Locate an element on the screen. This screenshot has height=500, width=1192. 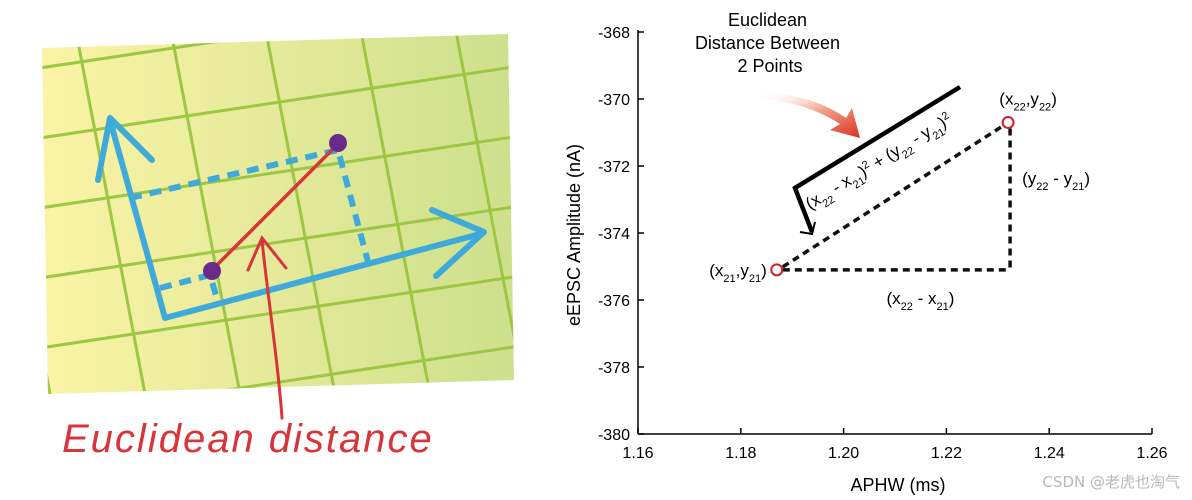
x-tick-label: 1.22 is located at coordinates (946, 453).